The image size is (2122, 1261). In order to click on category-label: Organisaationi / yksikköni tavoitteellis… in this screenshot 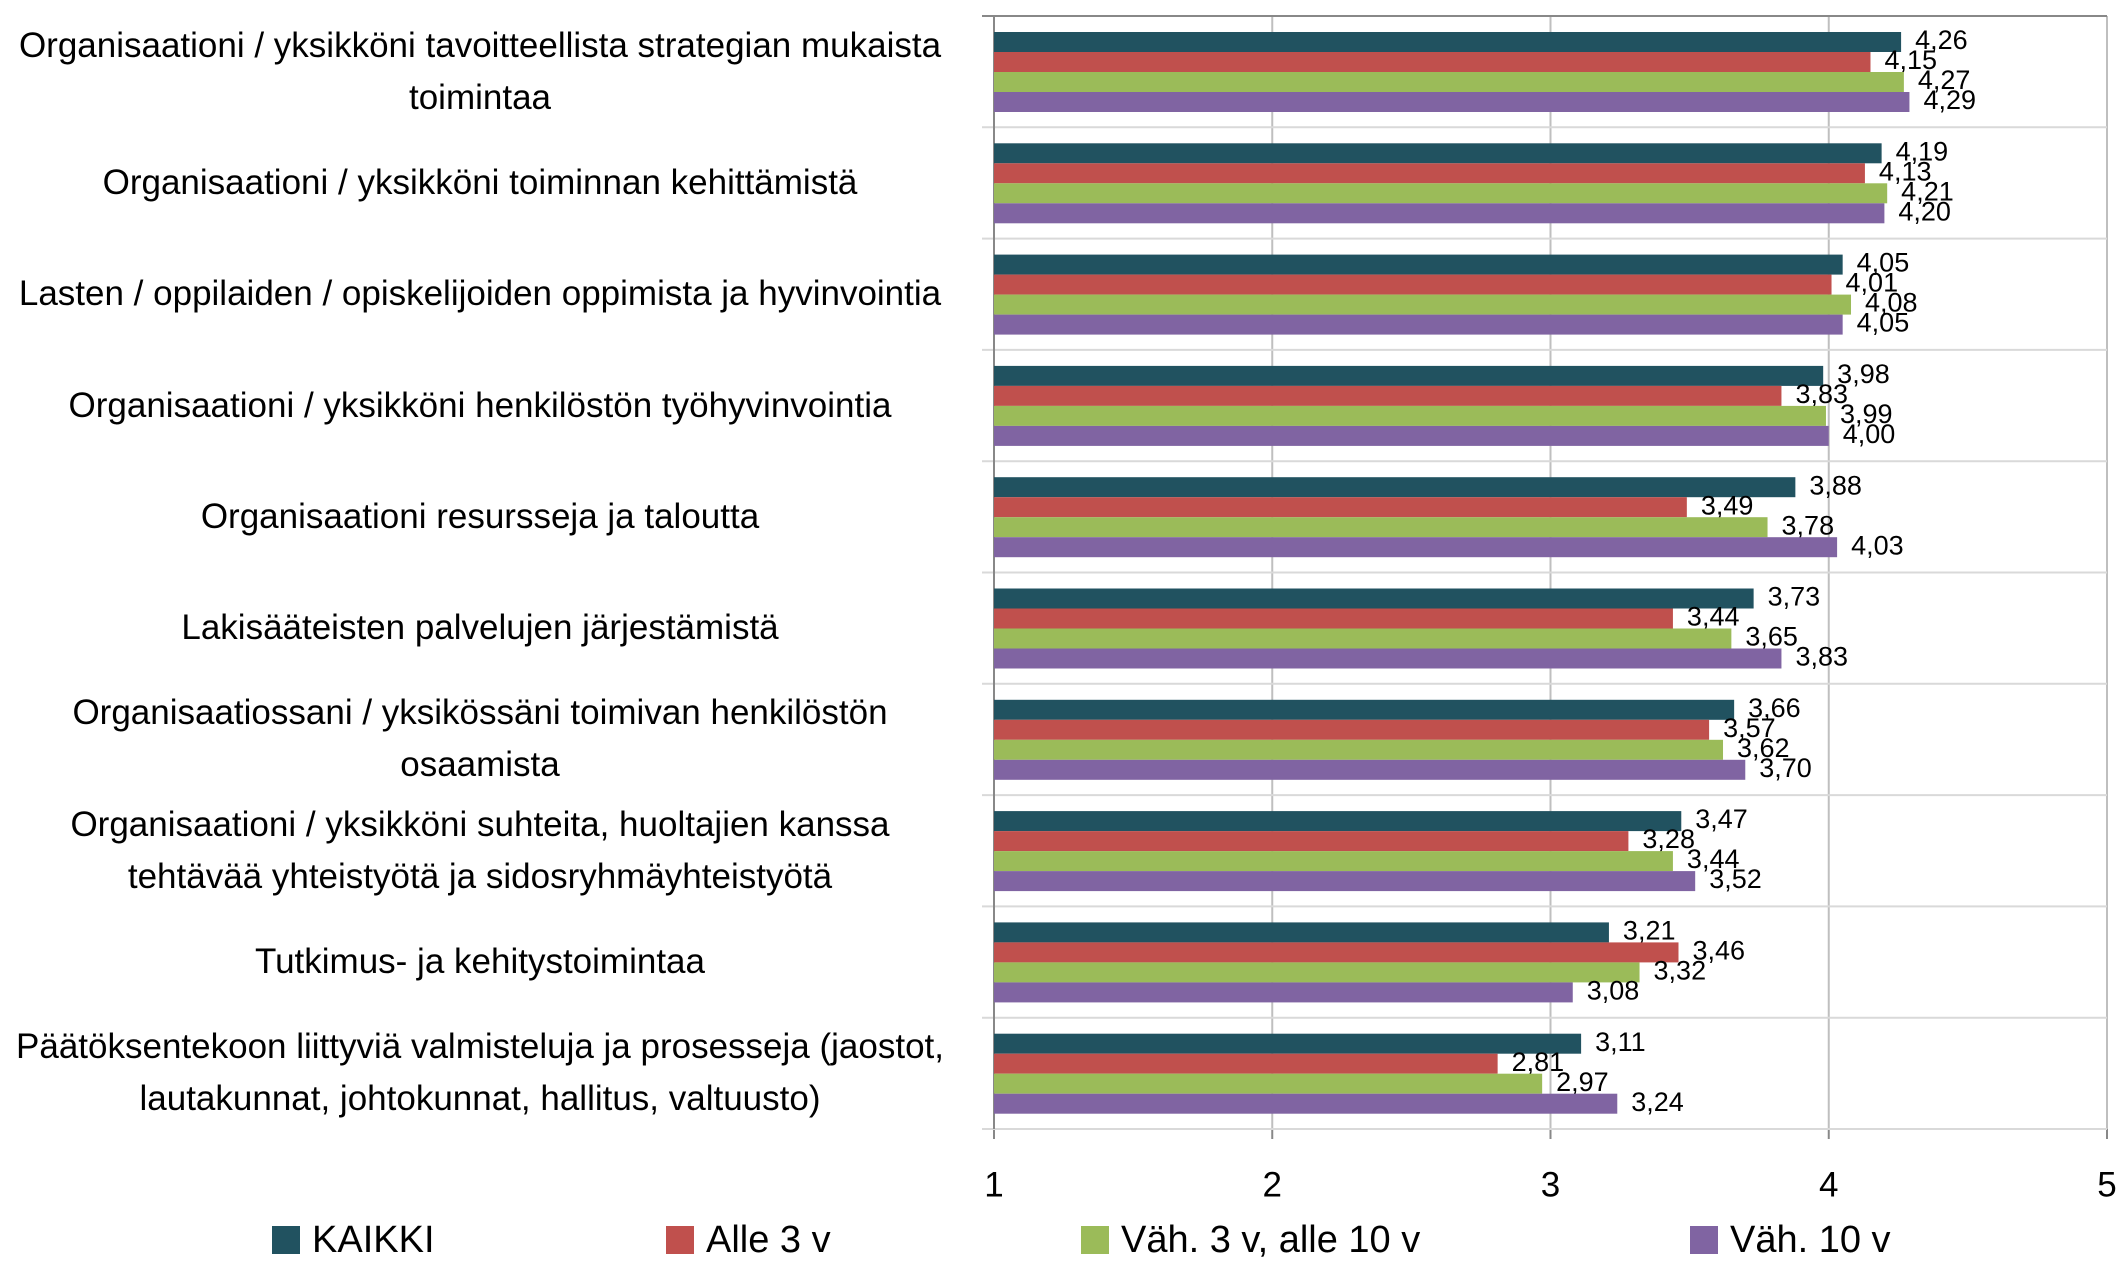, I will do `click(480, 71)`.